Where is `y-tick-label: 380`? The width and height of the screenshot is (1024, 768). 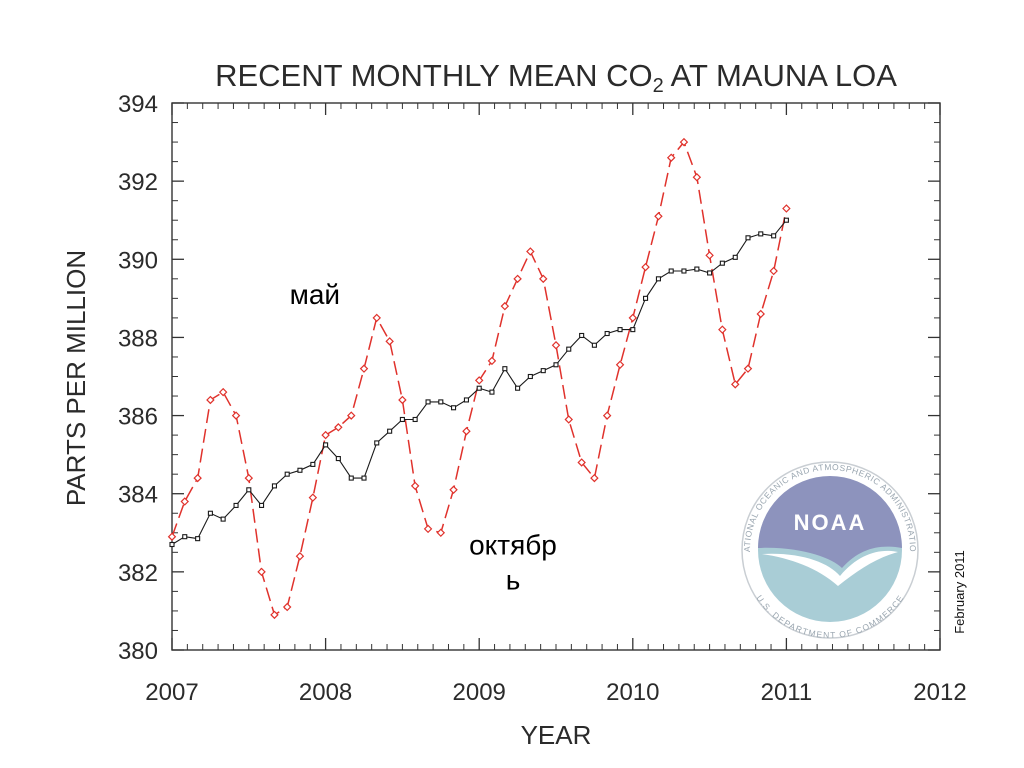 y-tick-label: 380 is located at coordinates (138, 651).